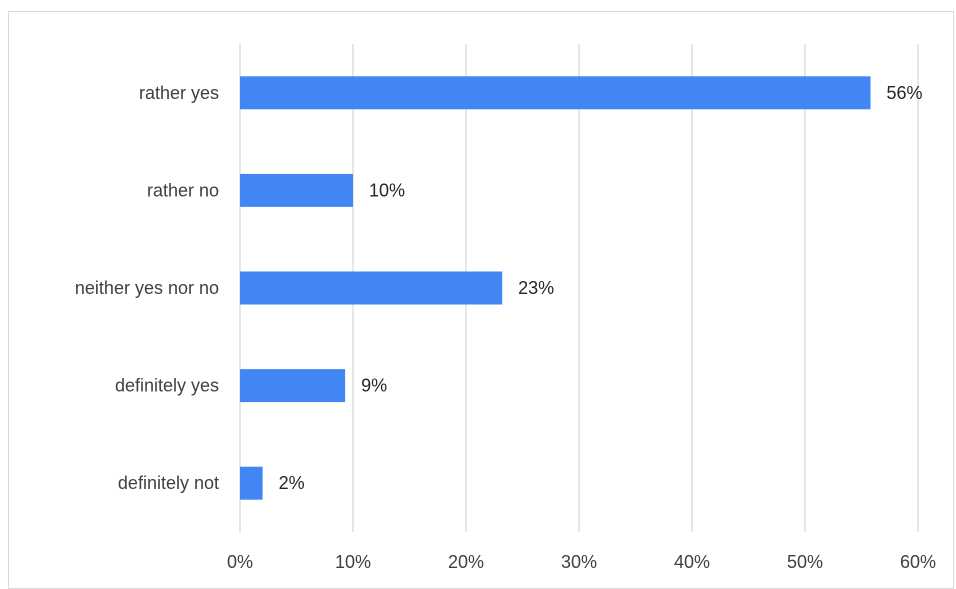 This screenshot has height=589, width=956. I want to click on x-tick-label: 20%, so click(466, 562).